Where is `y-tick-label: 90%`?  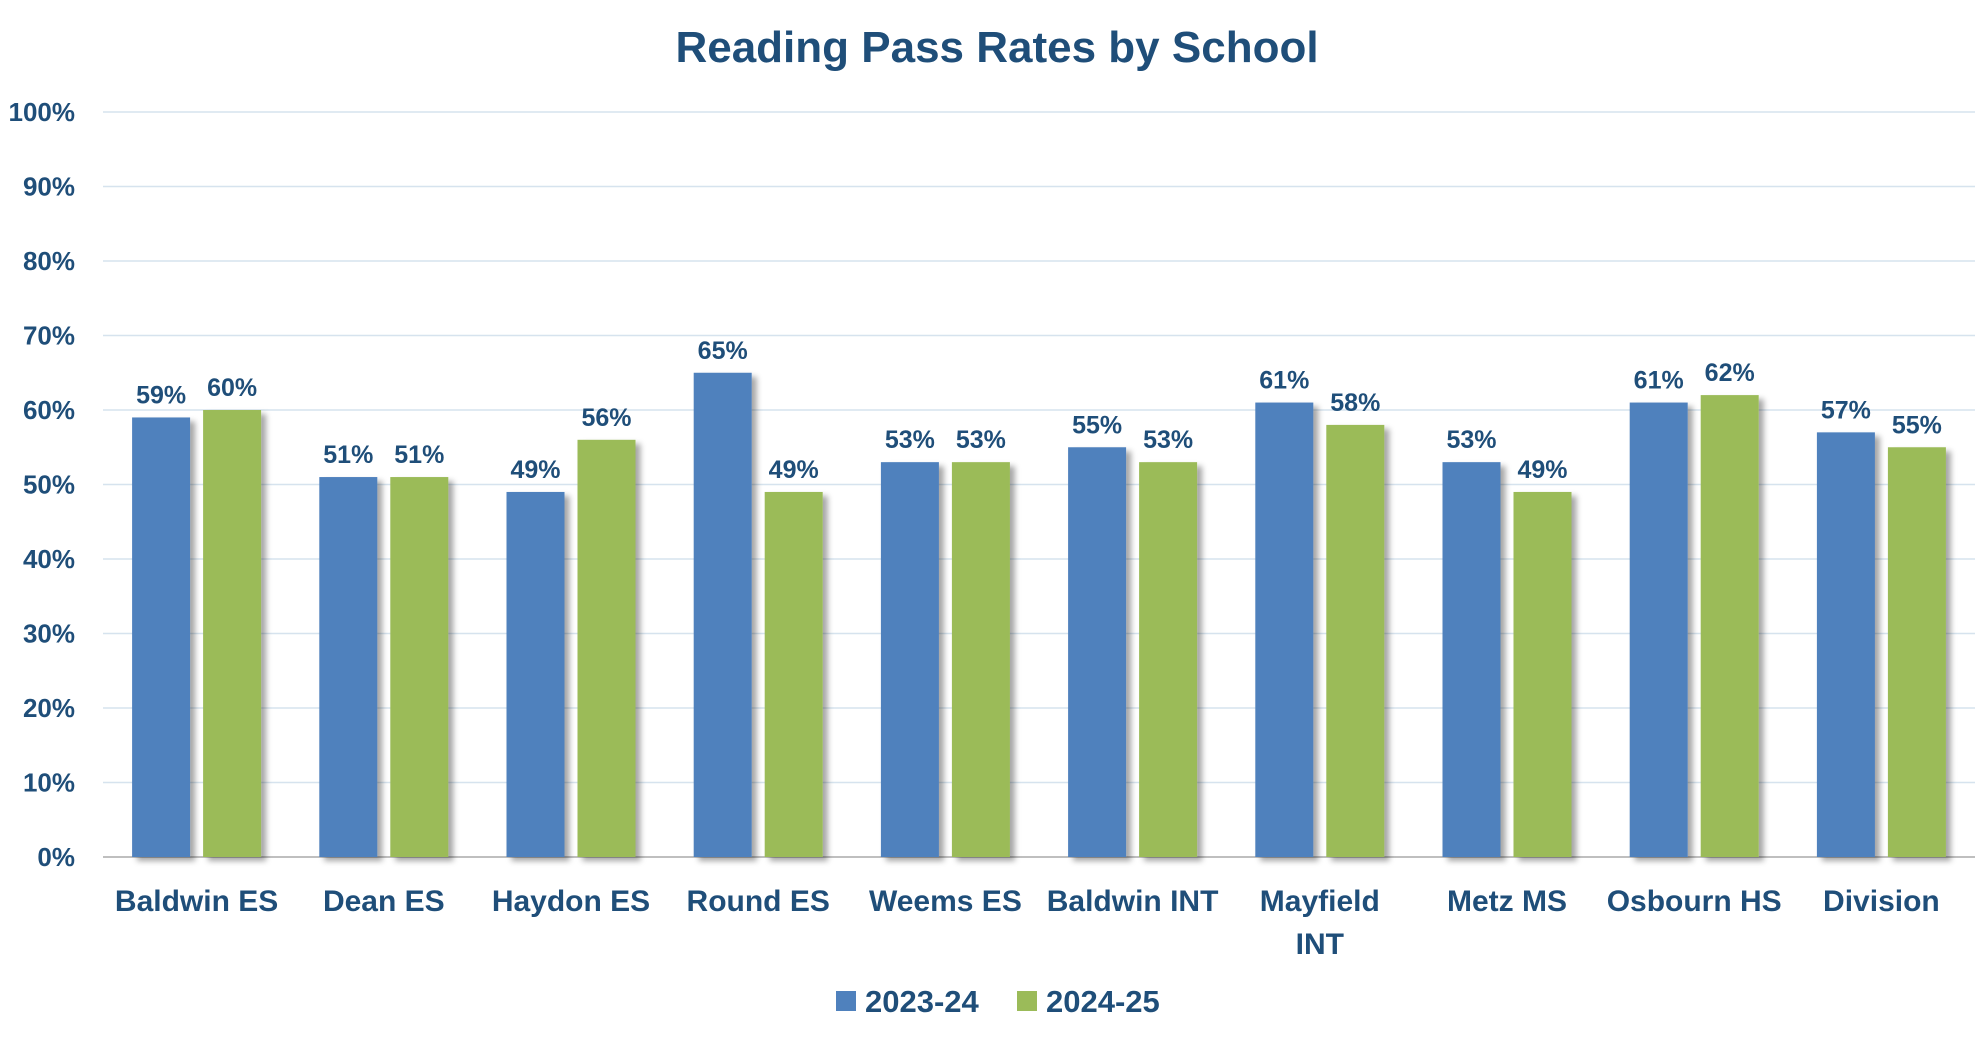 y-tick-label: 90% is located at coordinates (49, 187).